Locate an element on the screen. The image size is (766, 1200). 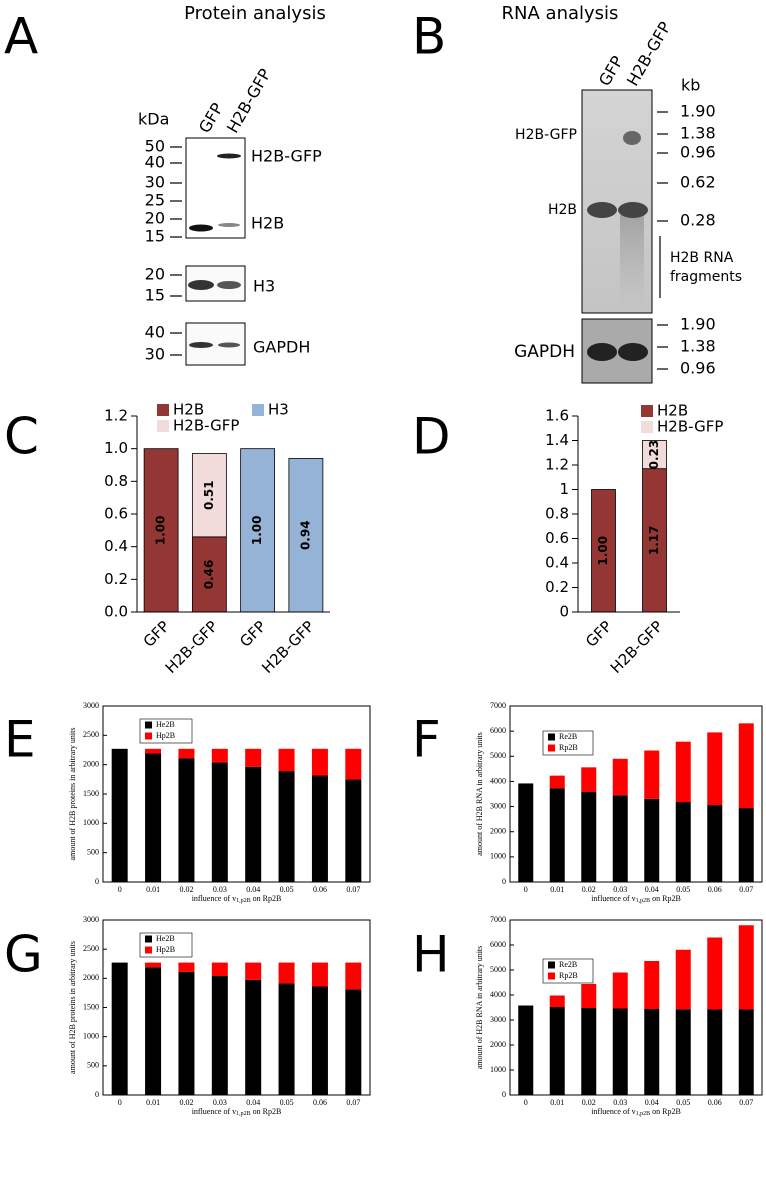
value-label: 0.23 is located at coordinates (654, 455).